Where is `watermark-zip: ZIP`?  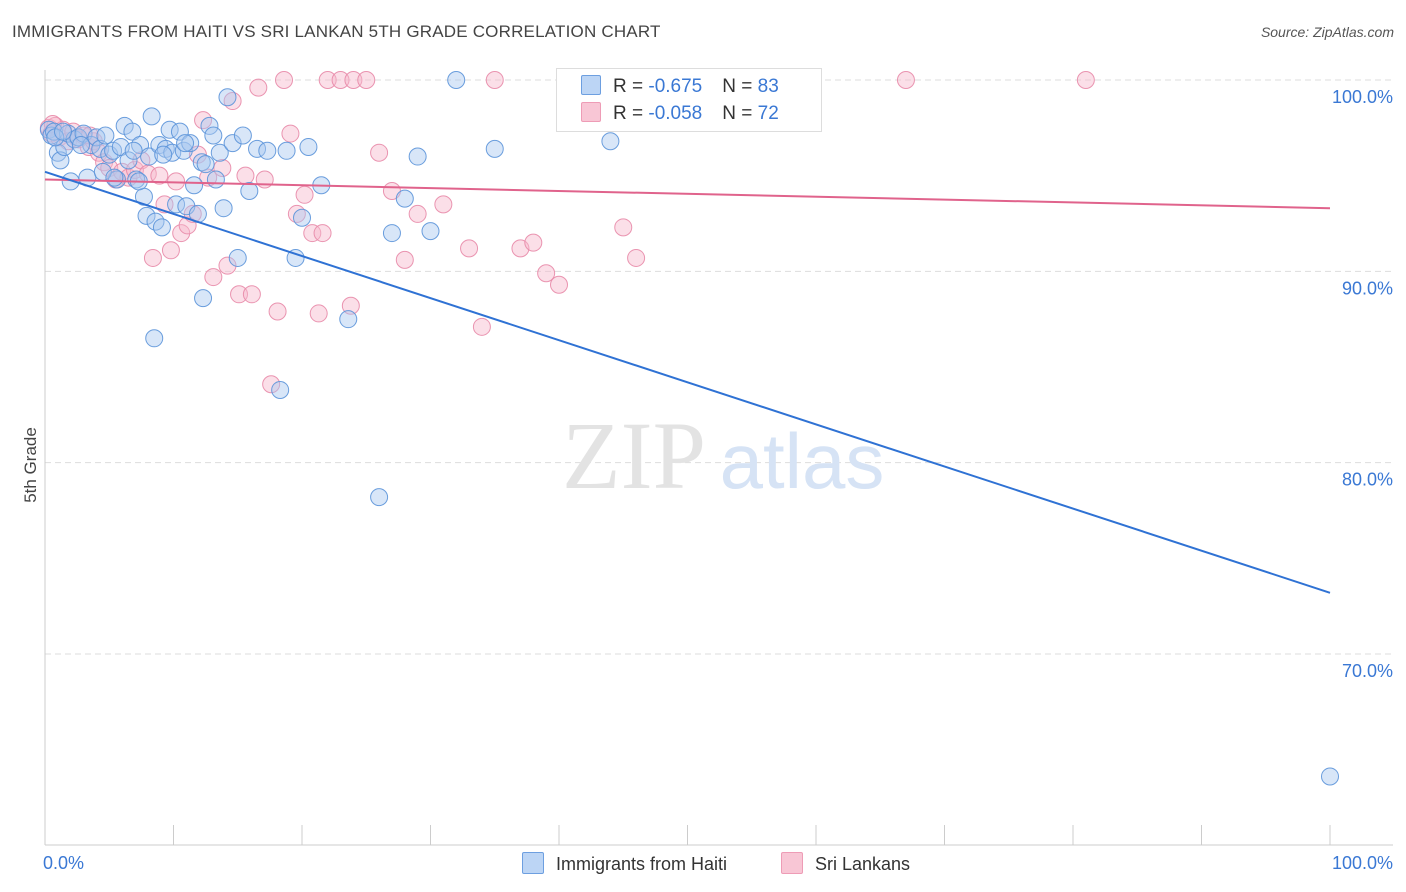 watermark-zip: ZIP is located at coordinates (634, 455).